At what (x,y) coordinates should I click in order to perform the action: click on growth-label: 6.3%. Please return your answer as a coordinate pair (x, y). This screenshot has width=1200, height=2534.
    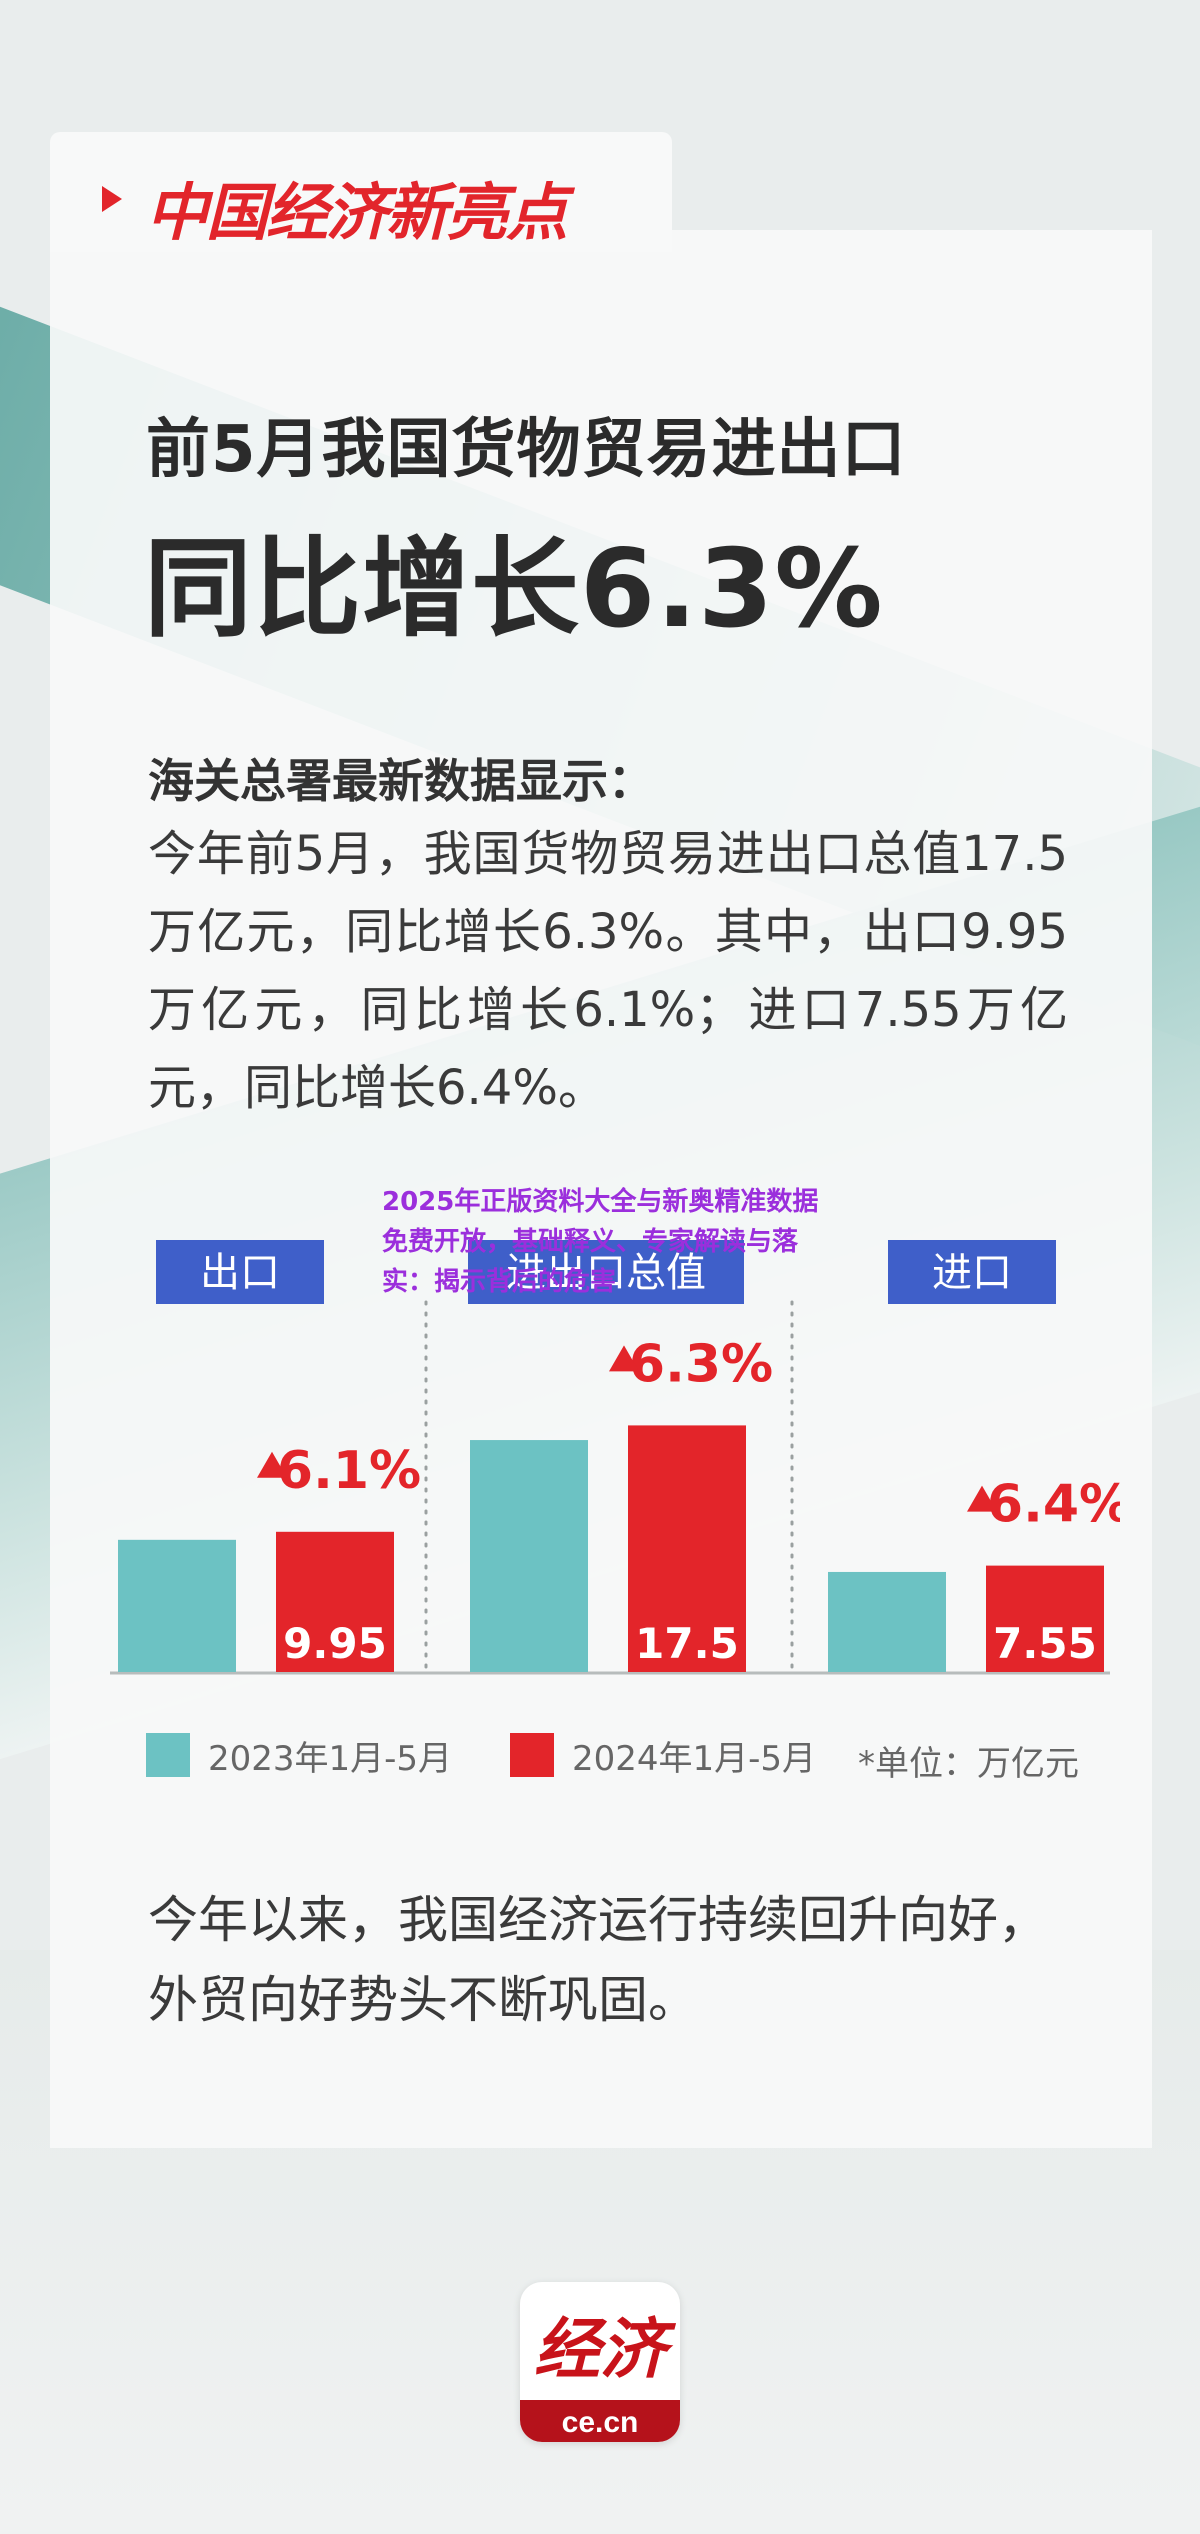
    Looking at the image, I should click on (701, 1364).